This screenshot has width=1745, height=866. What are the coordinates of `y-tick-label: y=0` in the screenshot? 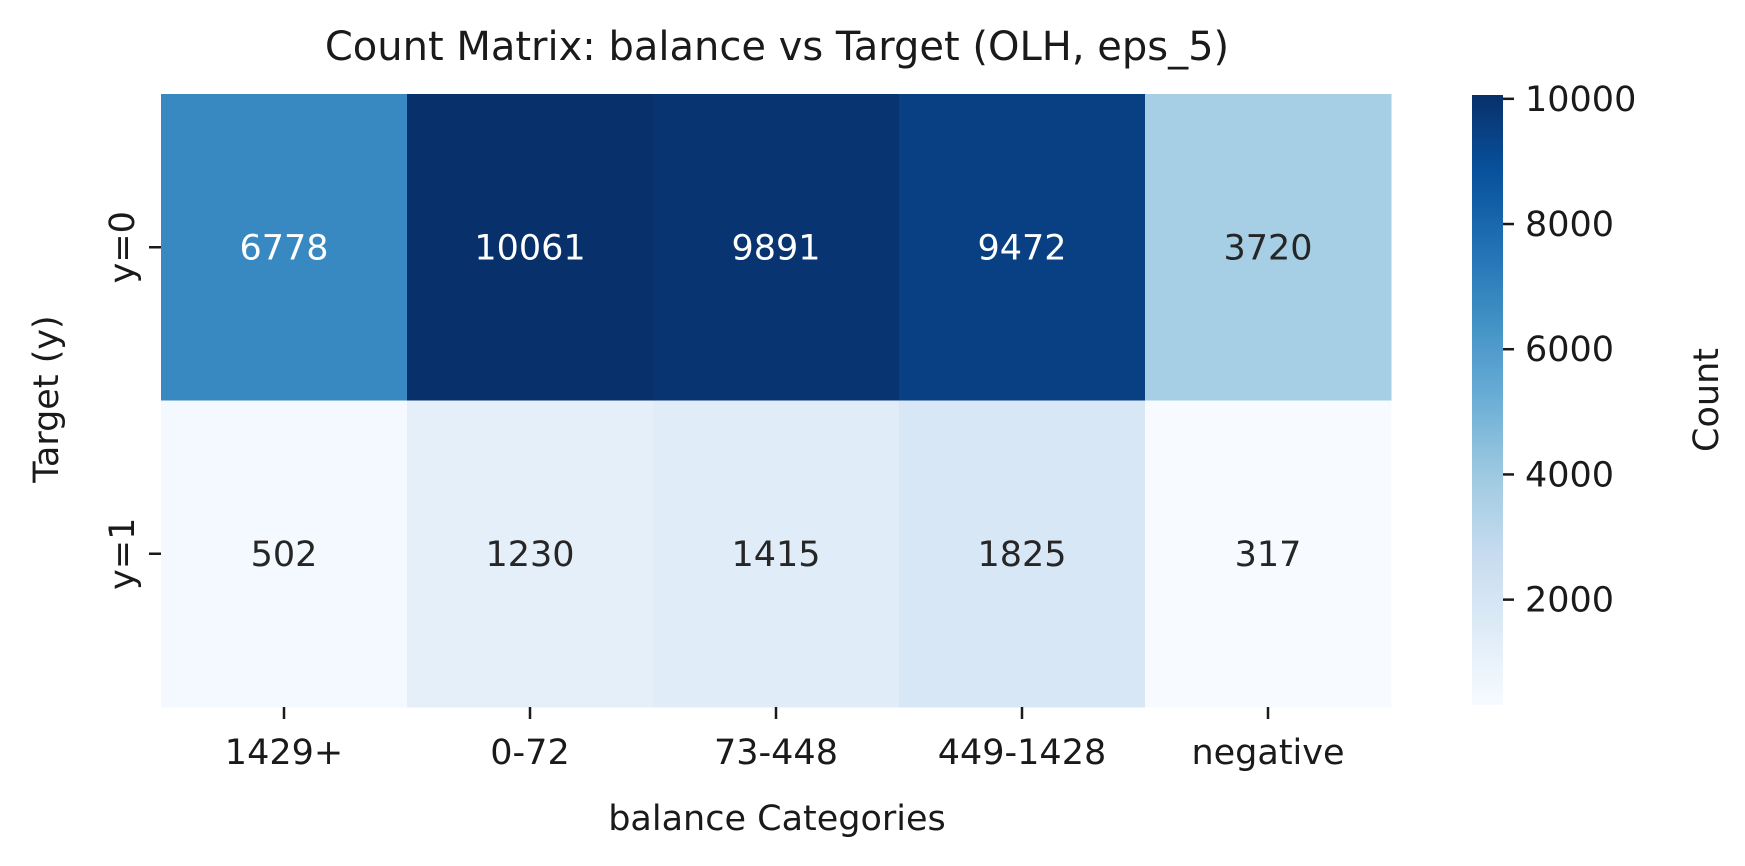 It's located at (123, 247).